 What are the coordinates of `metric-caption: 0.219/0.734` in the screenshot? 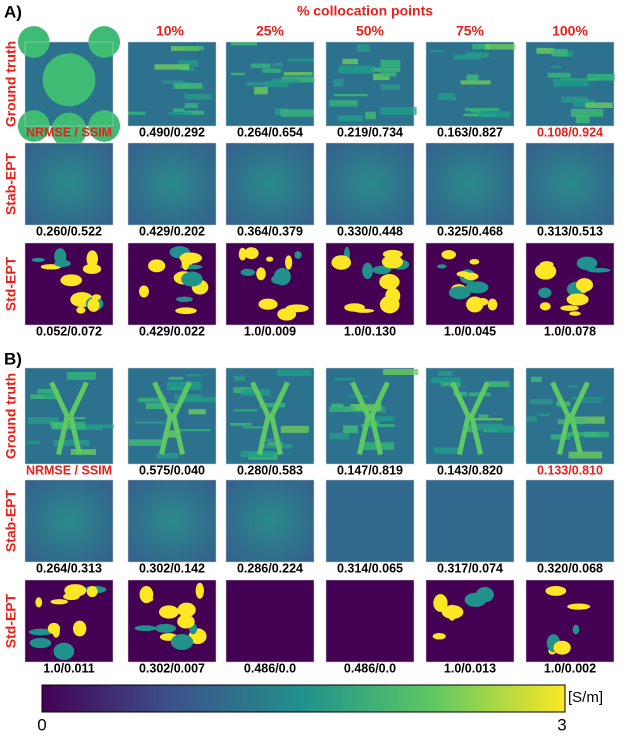 It's located at (370, 132).